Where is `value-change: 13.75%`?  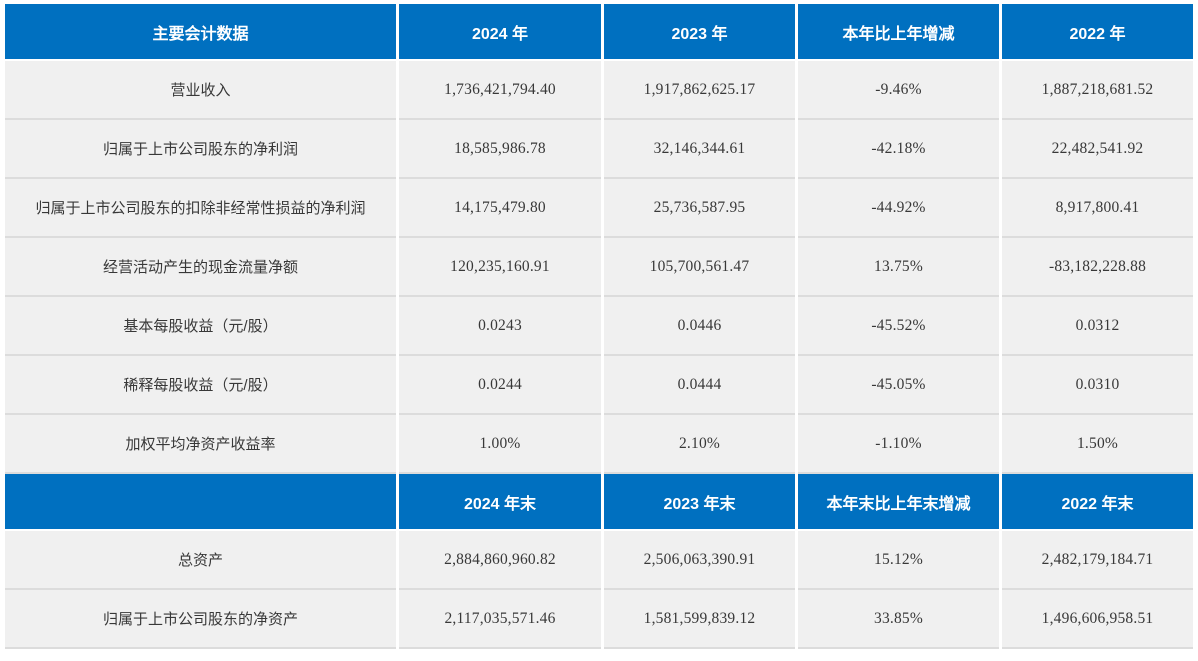
value-change: 13.75% is located at coordinates (898, 267).